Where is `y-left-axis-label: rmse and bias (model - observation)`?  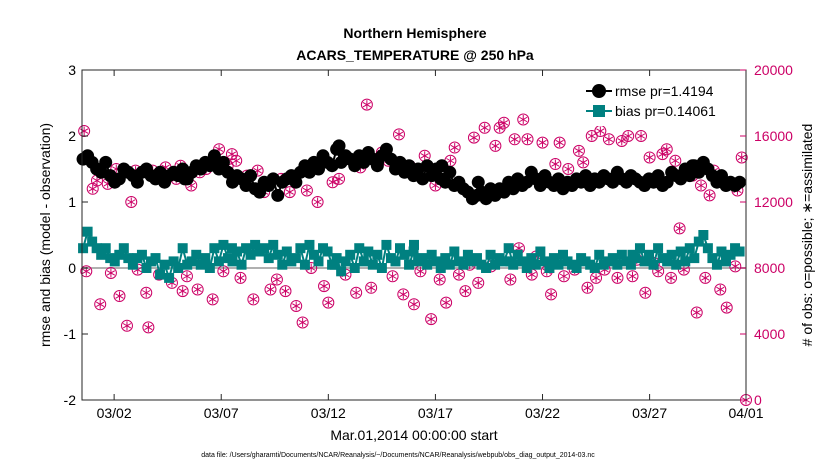 y-left-axis-label: rmse and bias (model - observation) is located at coordinates (45, 235).